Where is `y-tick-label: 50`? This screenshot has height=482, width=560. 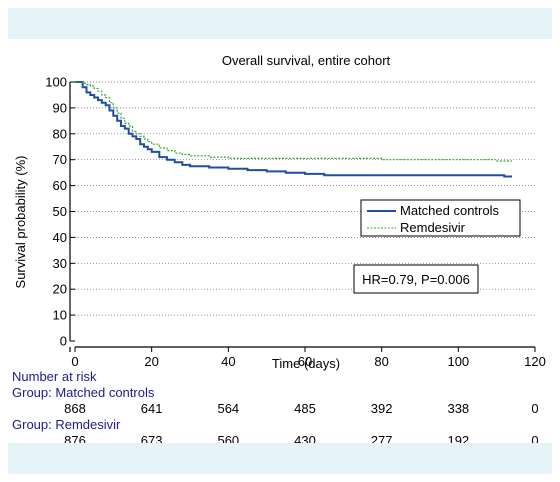
y-tick-label: 50 is located at coordinates (60, 211).